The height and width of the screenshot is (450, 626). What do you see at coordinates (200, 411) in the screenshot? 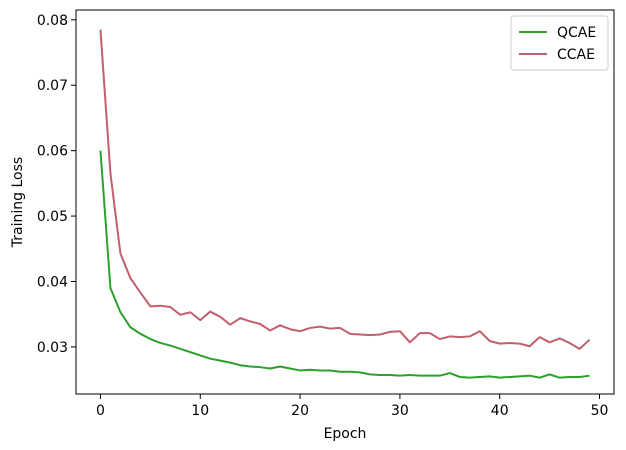
I see `x-tick-label: 10` at bounding box center [200, 411].